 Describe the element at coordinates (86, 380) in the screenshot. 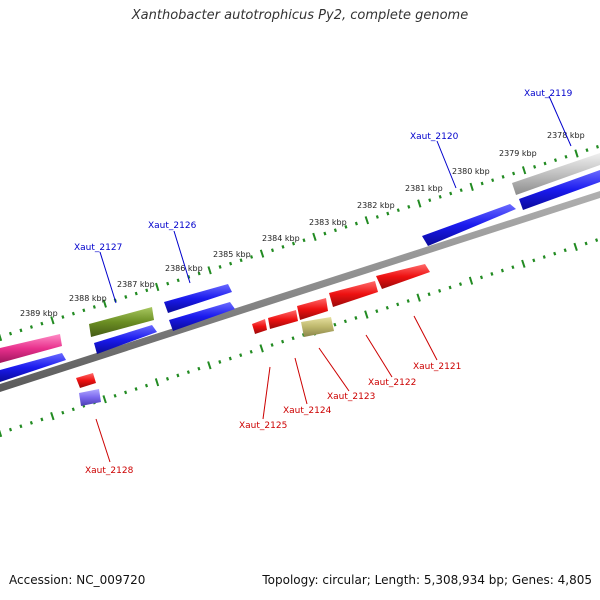

I see `gene-xaut-2128-arrow` at that location.